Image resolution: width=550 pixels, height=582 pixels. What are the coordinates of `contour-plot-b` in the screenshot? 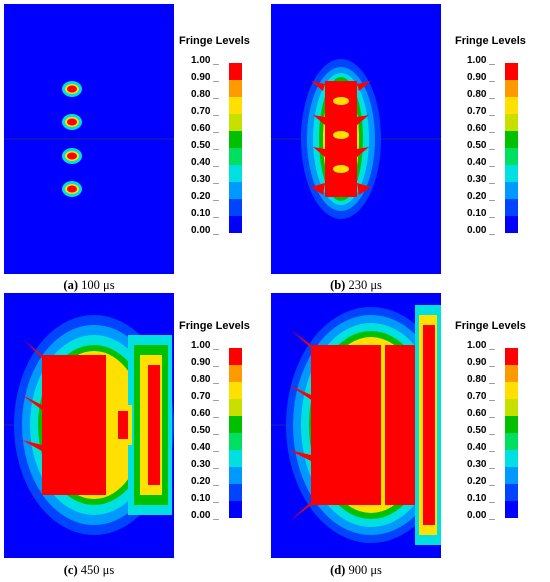 It's located at (356, 139).